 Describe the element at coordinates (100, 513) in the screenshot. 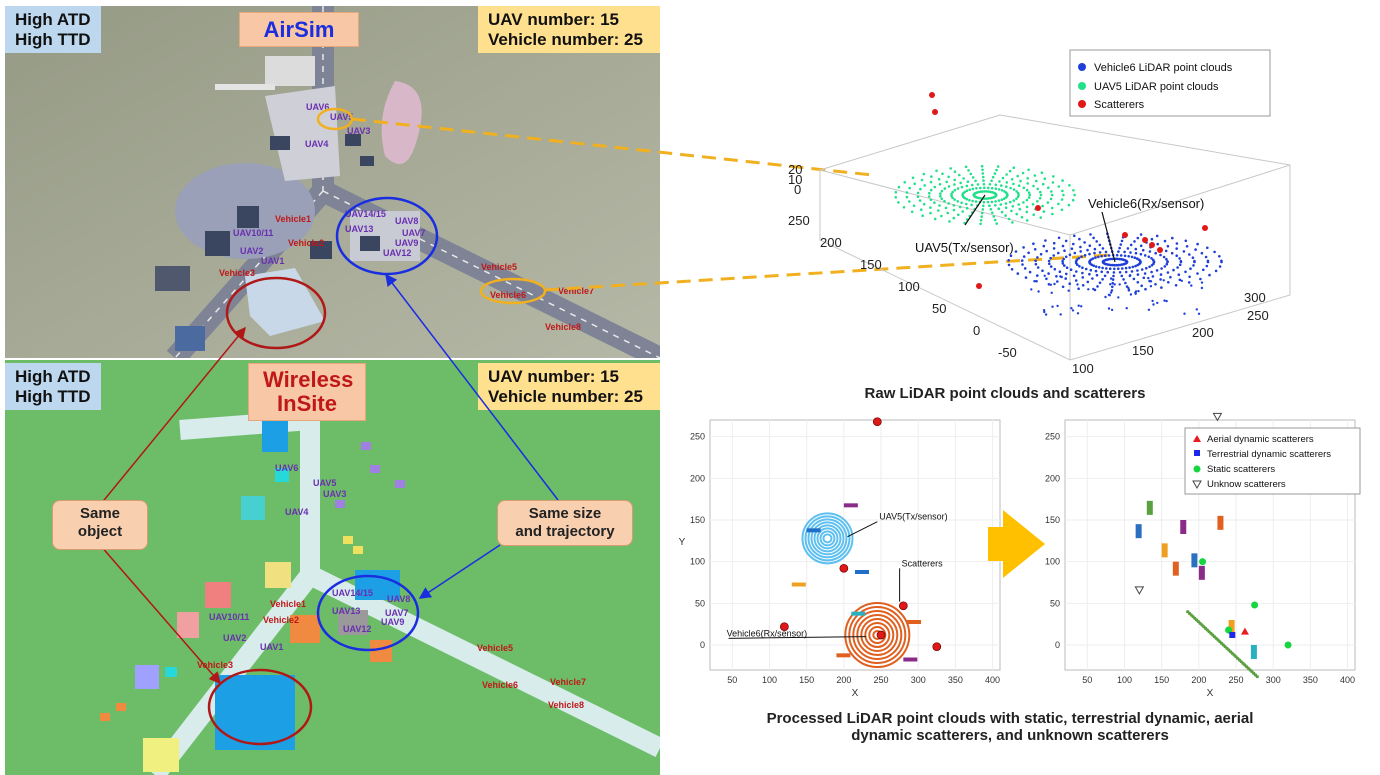

I see `same-object-line1: Same` at that location.